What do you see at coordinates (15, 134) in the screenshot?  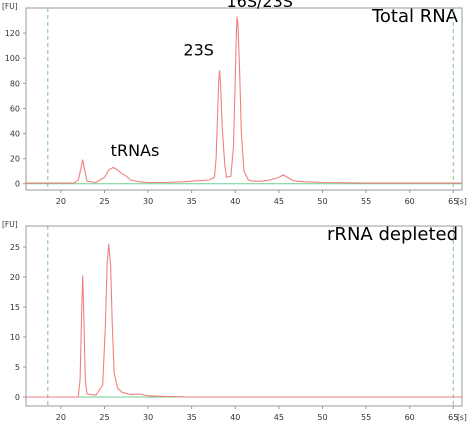 I see `y-tick-label: 40` at bounding box center [15, 134].